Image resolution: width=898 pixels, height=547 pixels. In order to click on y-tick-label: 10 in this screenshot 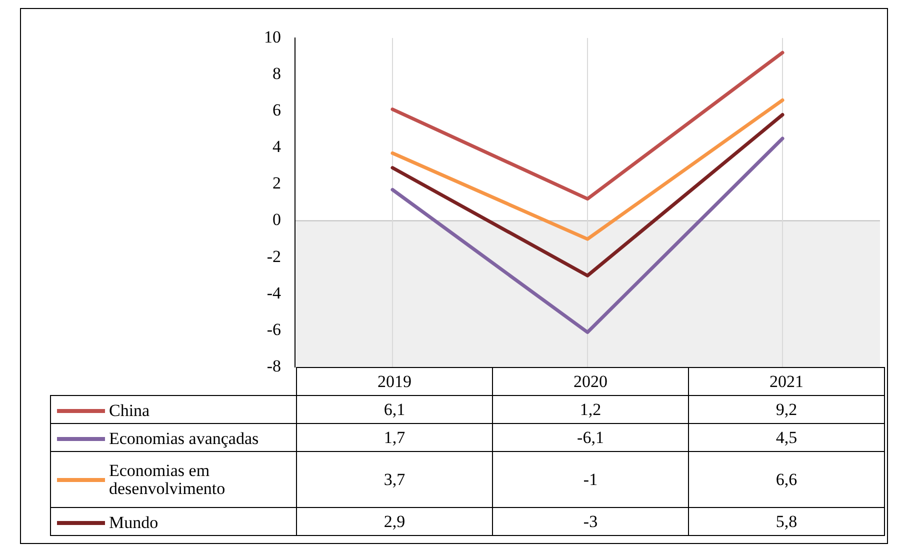, I will do `click(272, 36)`.